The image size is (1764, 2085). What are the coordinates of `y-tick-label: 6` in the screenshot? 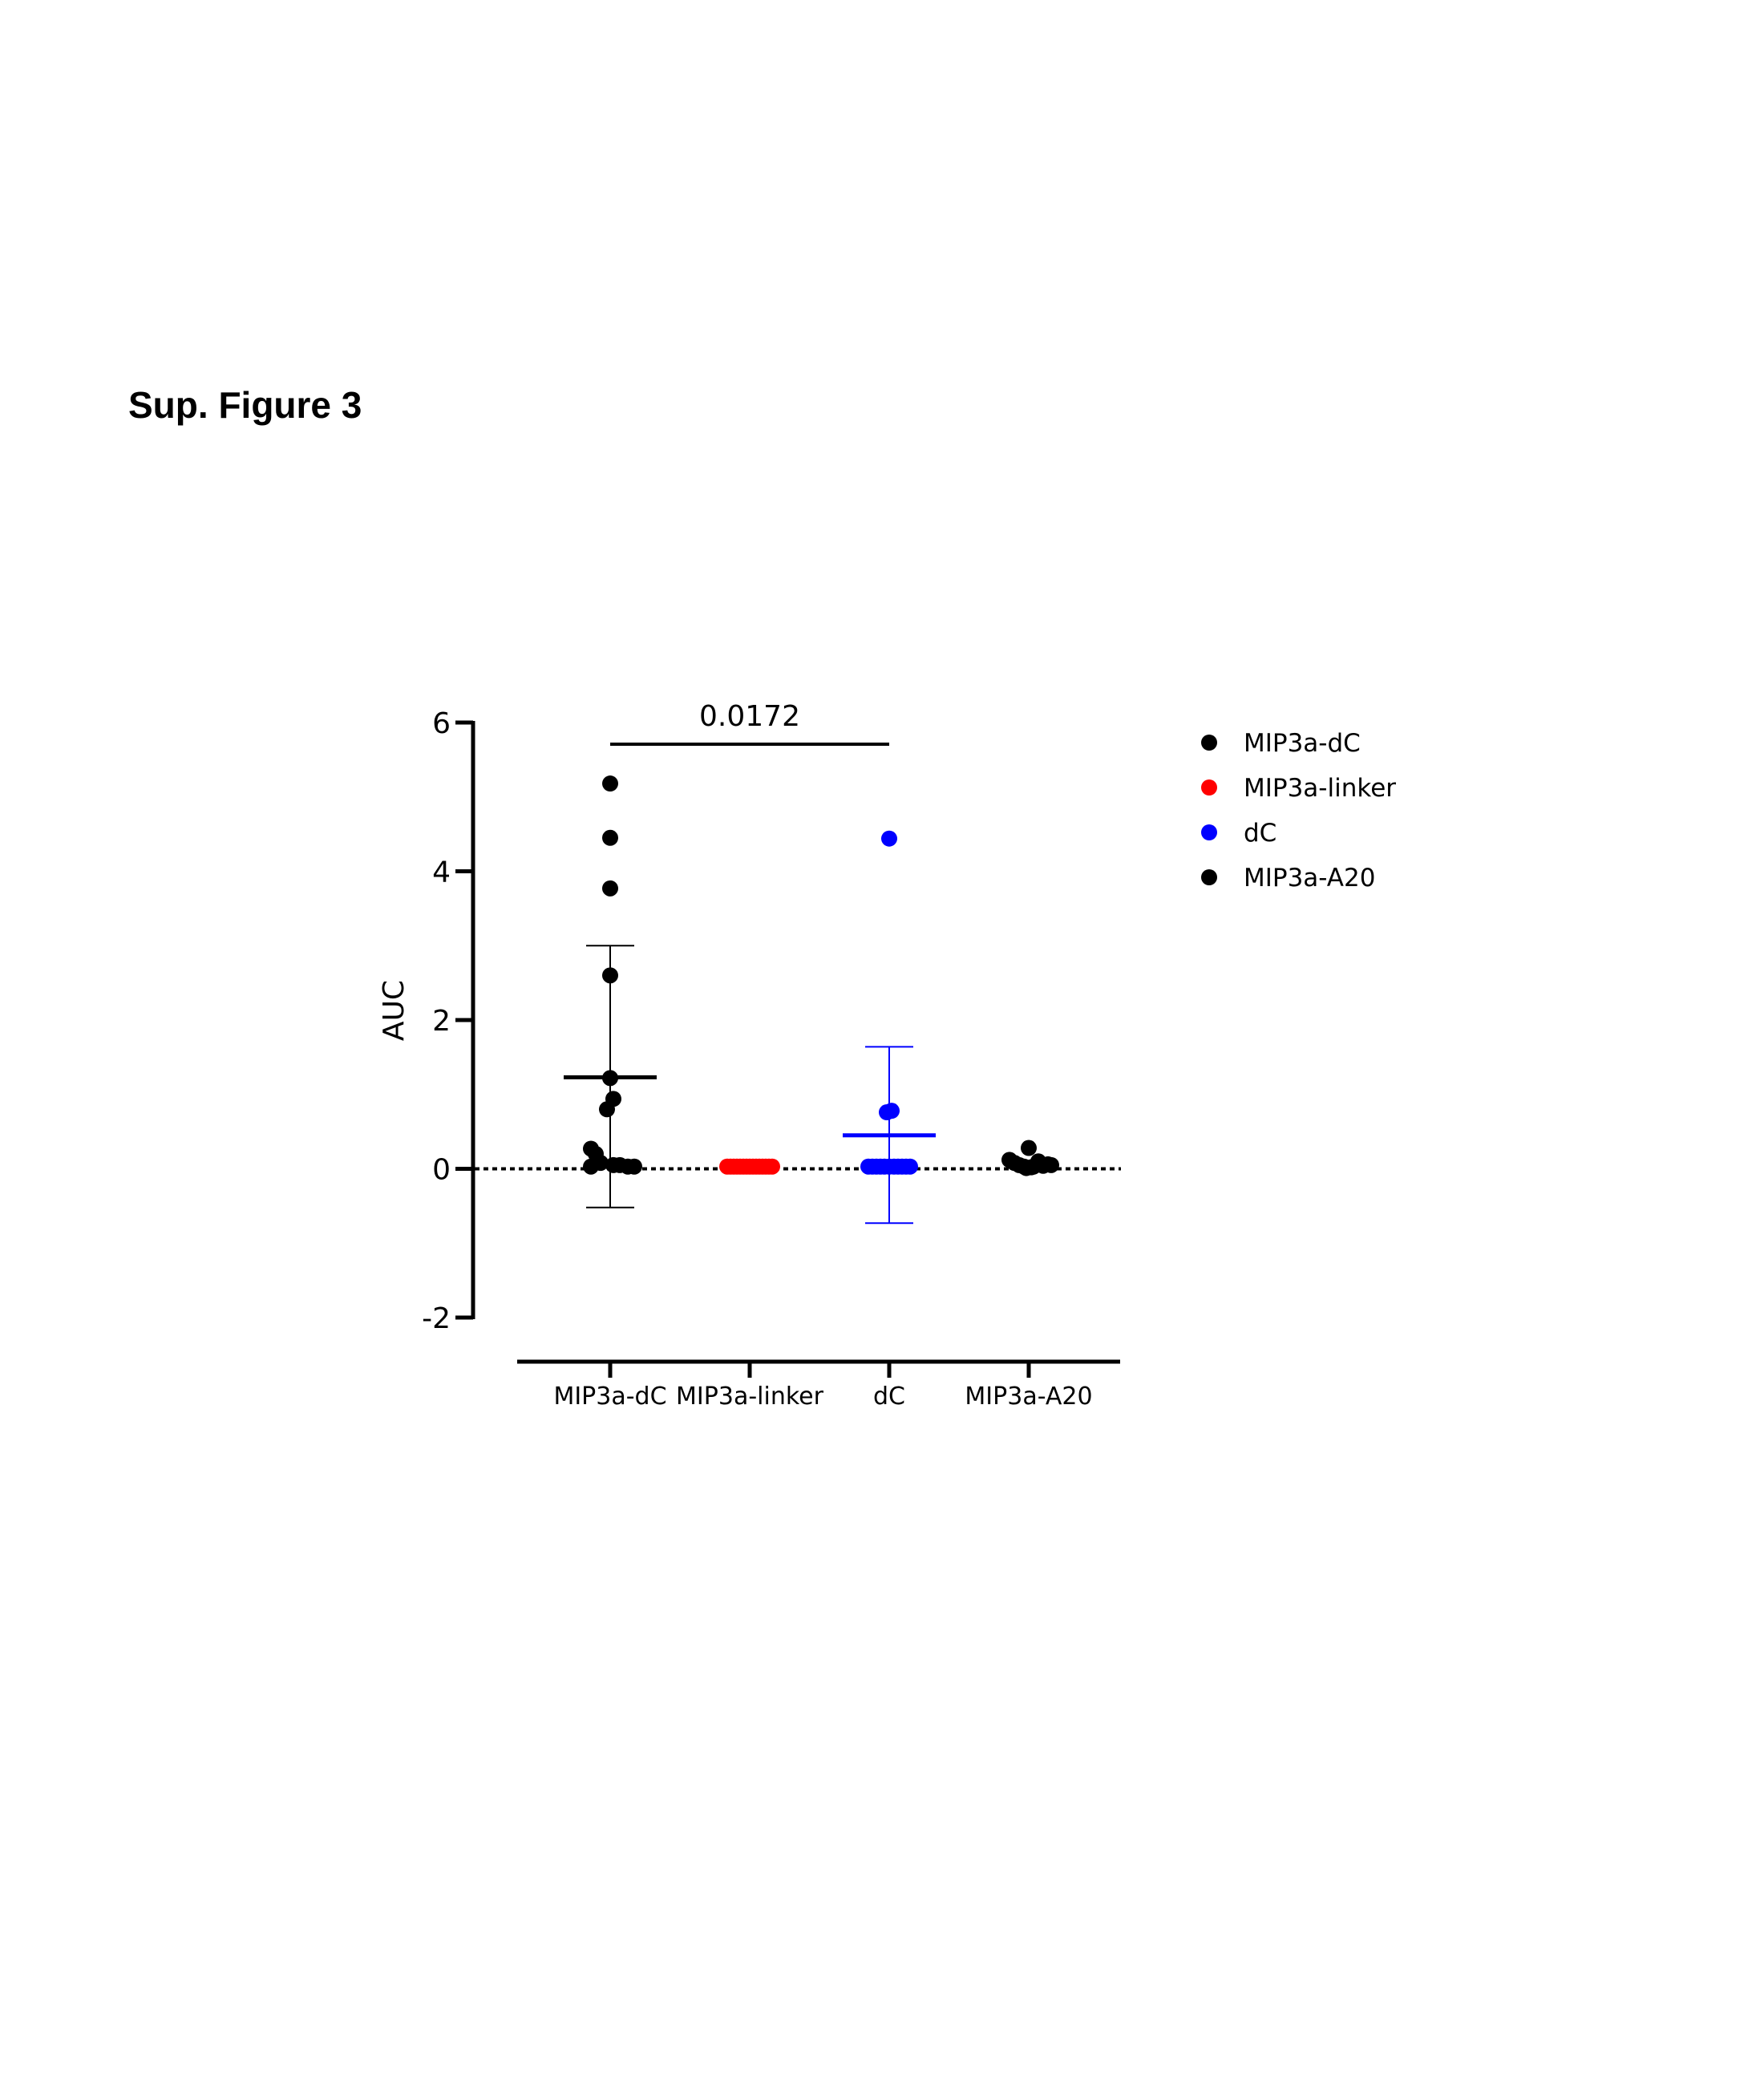 It's located at (441, 723).